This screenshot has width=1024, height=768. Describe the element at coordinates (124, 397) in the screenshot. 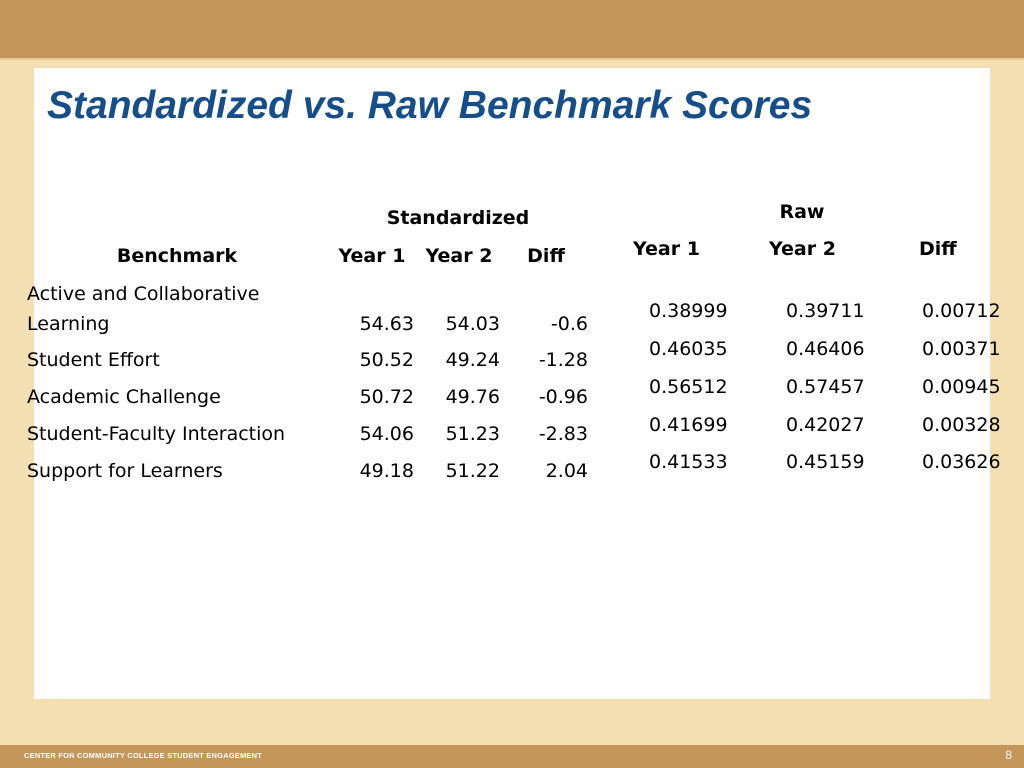

I see `benchmark-name: Academic Challenge` at that location.